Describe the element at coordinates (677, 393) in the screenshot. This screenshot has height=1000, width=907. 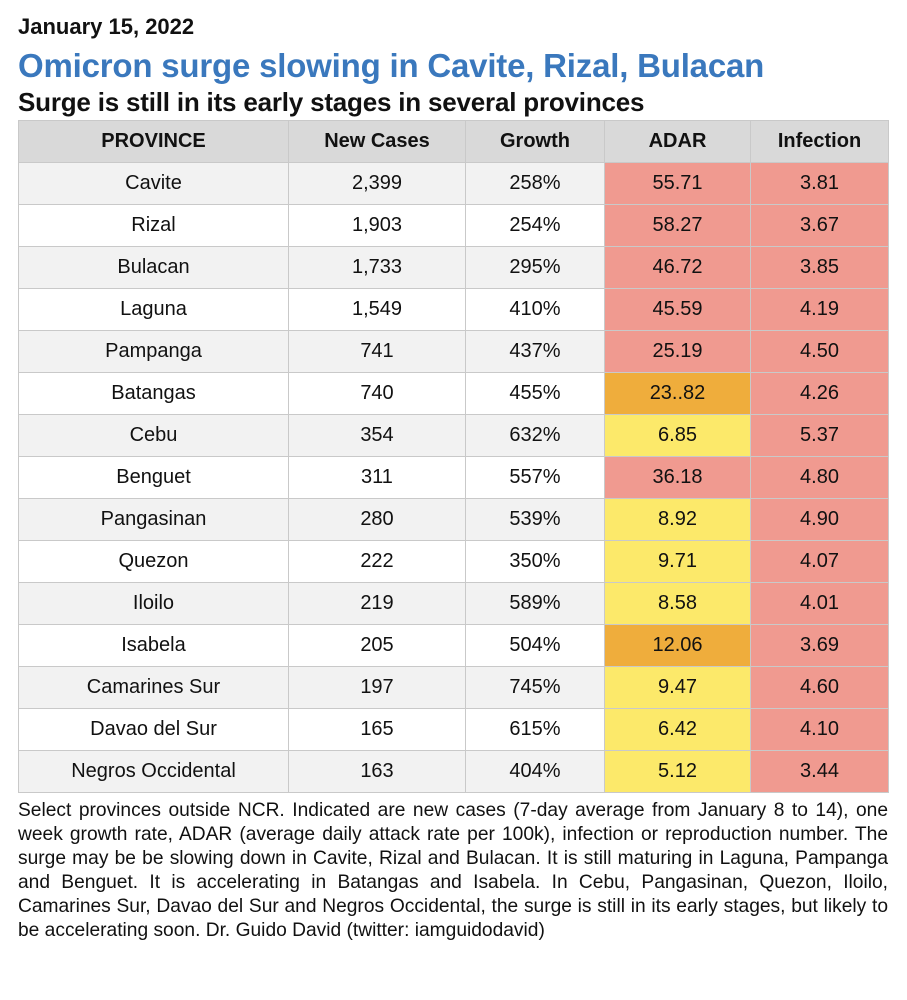
I see `adar-cell: 23..82` at that location.